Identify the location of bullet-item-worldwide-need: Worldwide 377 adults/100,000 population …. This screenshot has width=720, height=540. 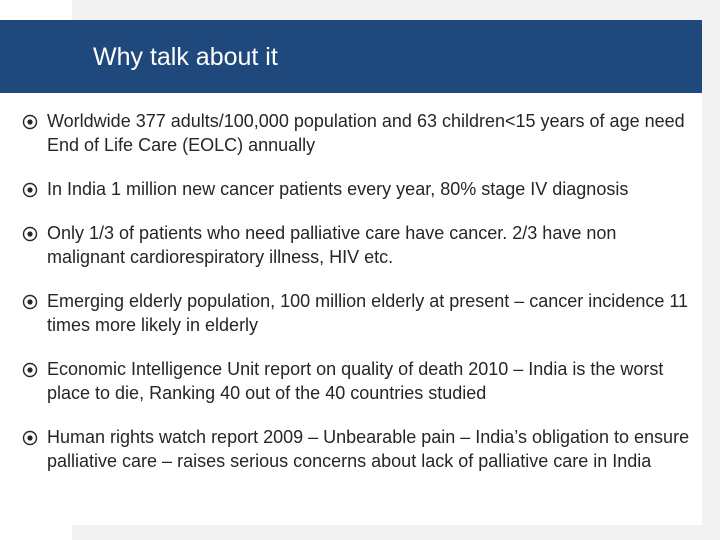
(362, 133).